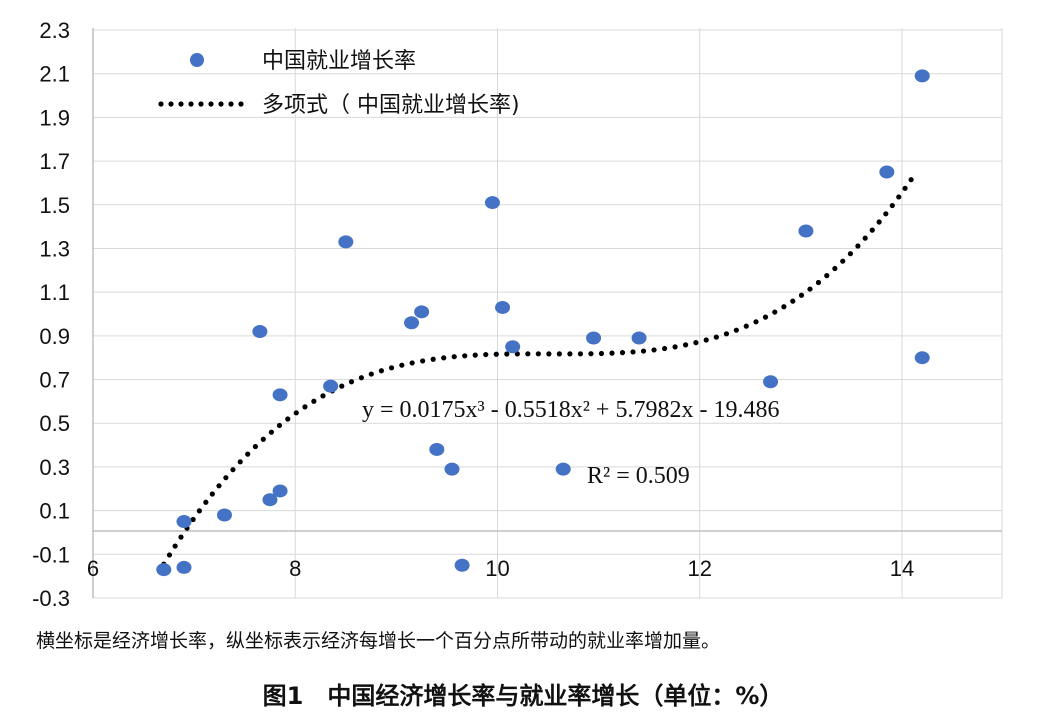  What do you see at coordinates (497, 568) in the screenshot?
I see `x-tick-label: 10` at bounding box center [497, 568].